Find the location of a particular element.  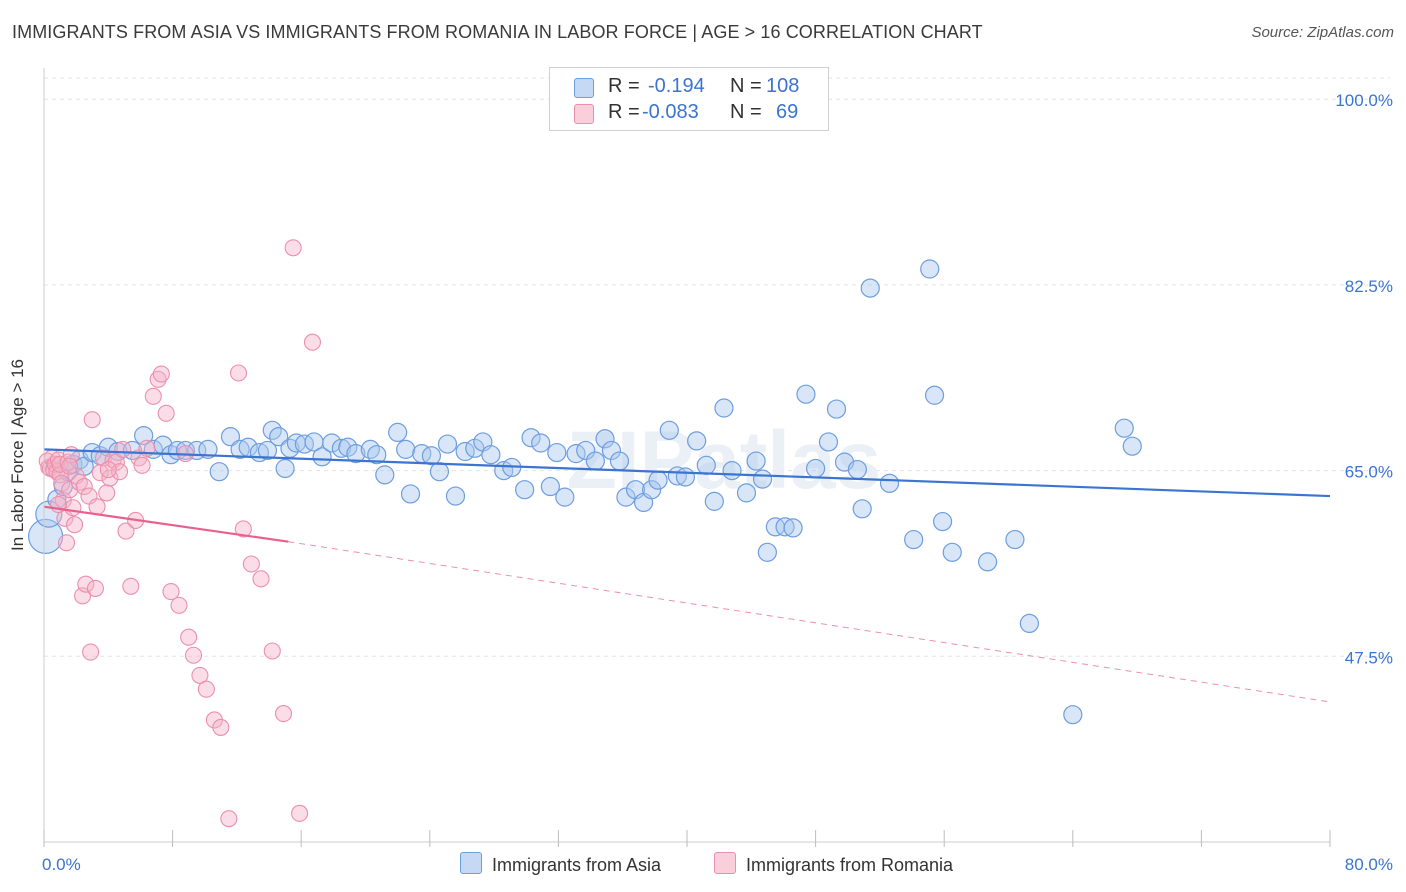

asia-r-value: -0.194 is located at coordinates (676, 86).